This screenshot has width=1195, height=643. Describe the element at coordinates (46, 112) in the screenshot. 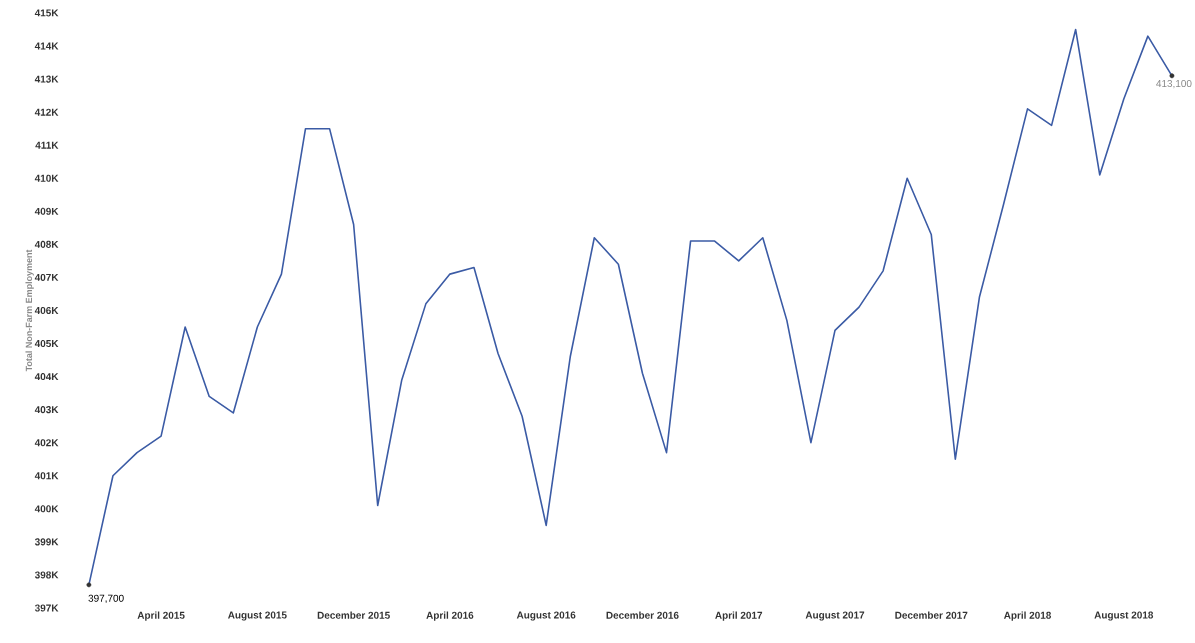

I see `y-tick-label: 412K` at that location.